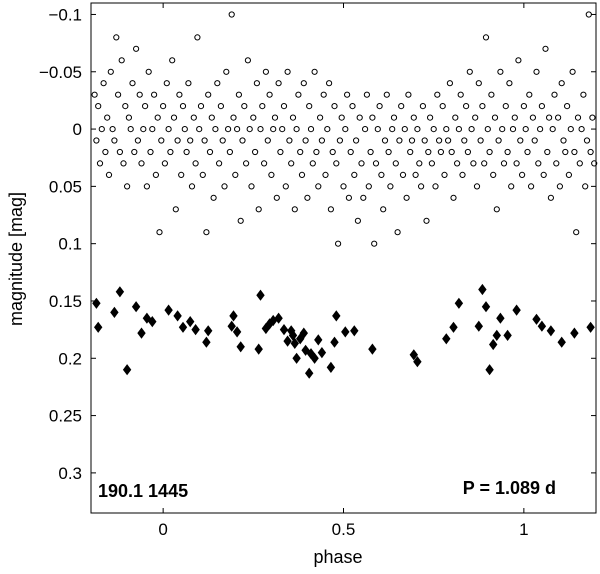  Describe the element at coordinates (70, 473) in the screenshot. I see `y-tick-label: 0.3` at that location.